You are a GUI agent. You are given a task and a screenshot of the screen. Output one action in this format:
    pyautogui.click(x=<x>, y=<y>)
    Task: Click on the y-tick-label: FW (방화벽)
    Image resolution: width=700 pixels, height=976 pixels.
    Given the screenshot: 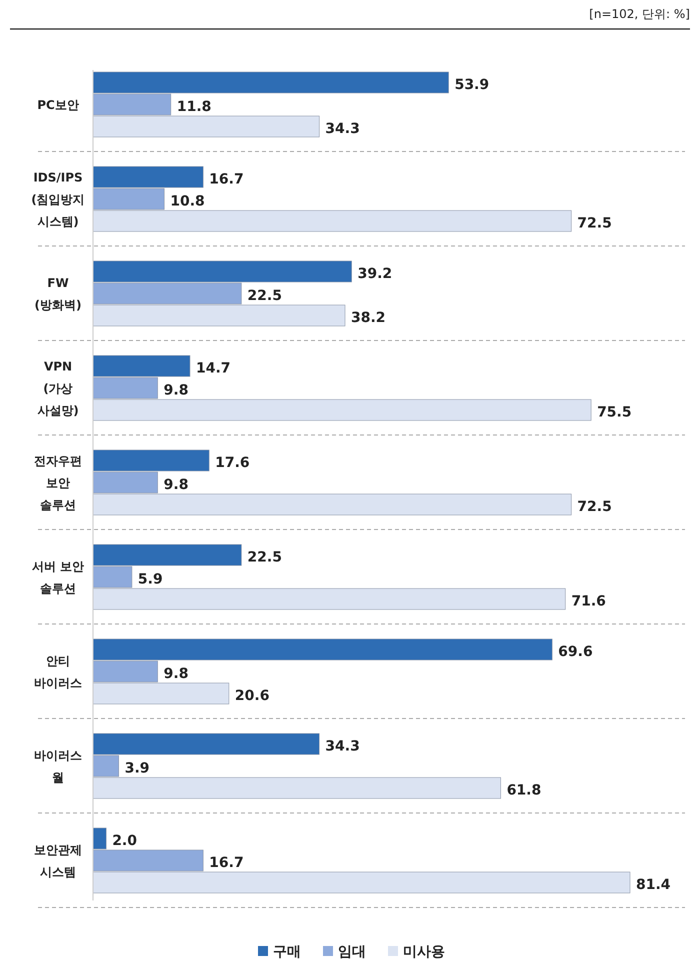 What is the action you would take?
    pyautogui.click(x=58, y=294)
    